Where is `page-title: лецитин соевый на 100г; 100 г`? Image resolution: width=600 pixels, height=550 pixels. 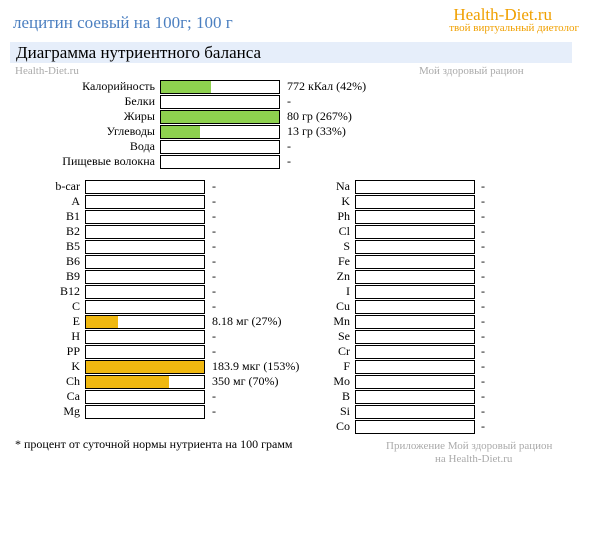 page-title: лецитин соевый на 100г; 100 г is located at coordinates (123, 22).